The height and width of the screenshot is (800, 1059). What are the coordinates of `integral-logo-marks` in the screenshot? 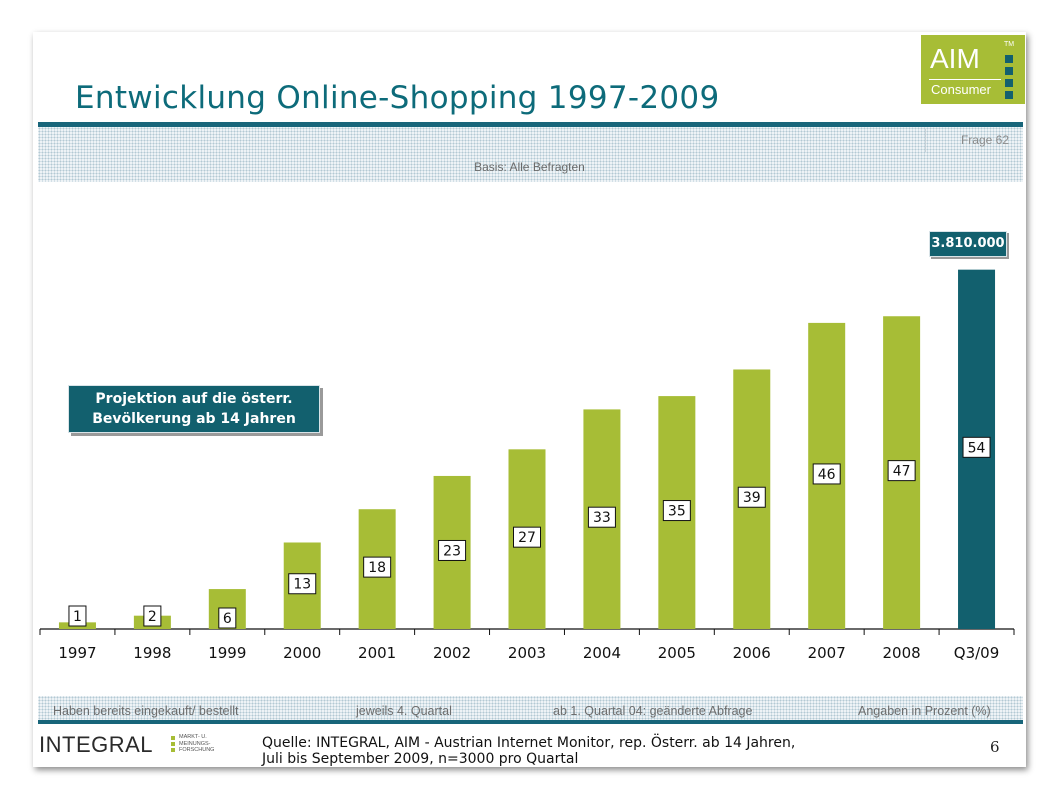 It's located at (173, 745).